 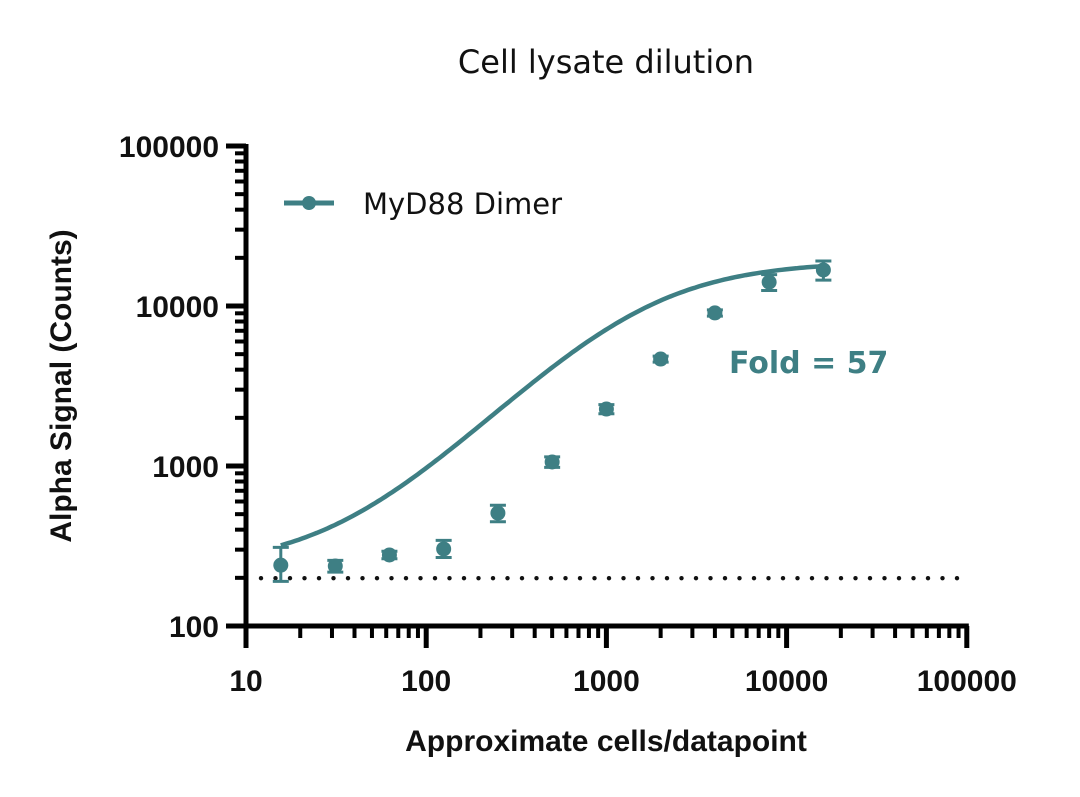 I want to click on y-tick-label: 1000, so click(x=185, y=467).